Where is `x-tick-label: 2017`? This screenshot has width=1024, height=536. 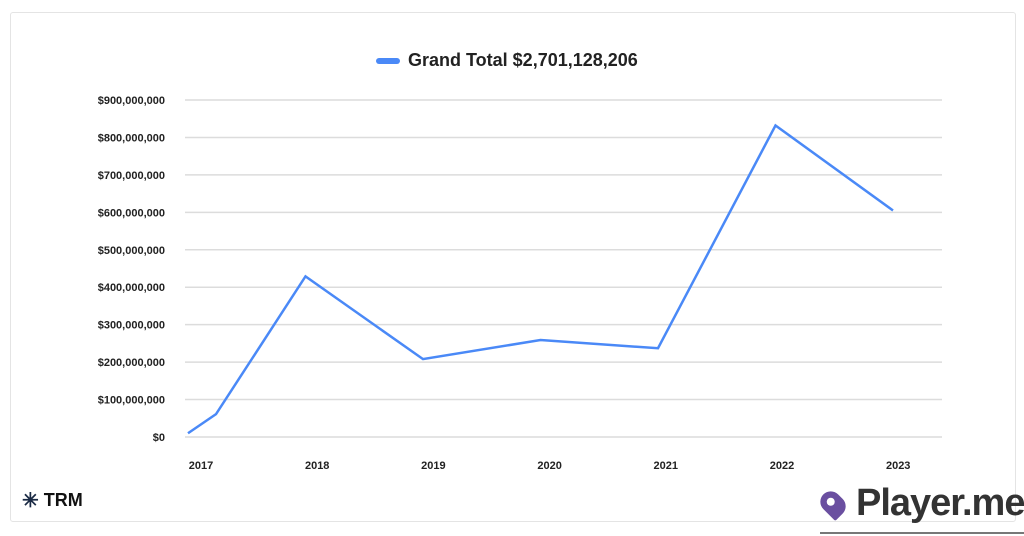 x-tick-label: 2017 is located at coordinates (201, 466).